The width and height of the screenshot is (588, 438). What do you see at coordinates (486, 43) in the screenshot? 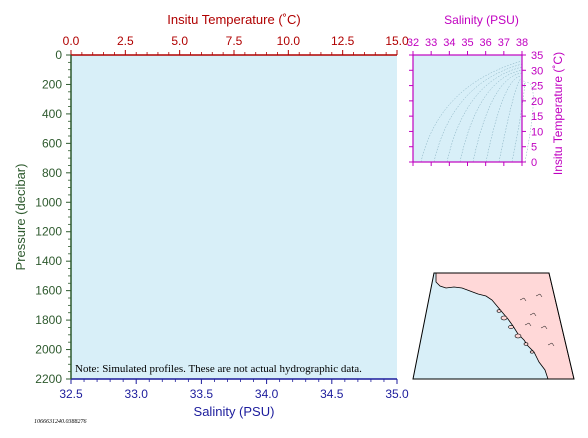
I see `ts-top-tick-label: 36` at bounding box center [486, 43].